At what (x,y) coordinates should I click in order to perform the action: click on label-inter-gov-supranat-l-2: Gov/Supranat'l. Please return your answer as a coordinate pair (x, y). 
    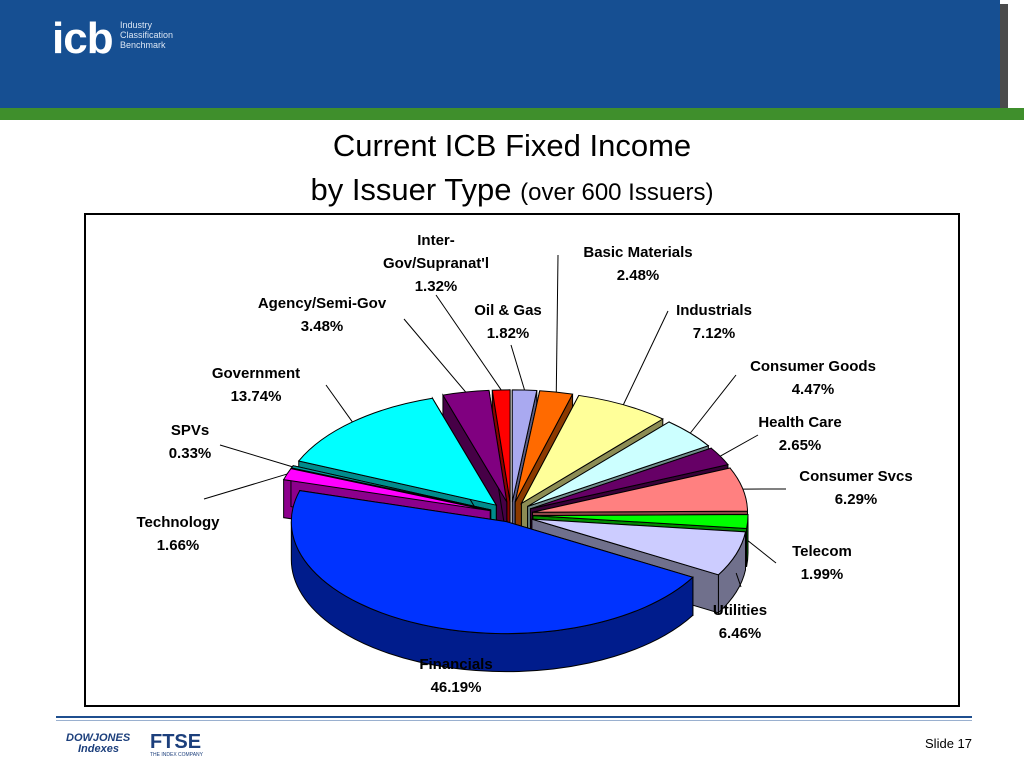
    Looking at the image, I should click on (436, 263).